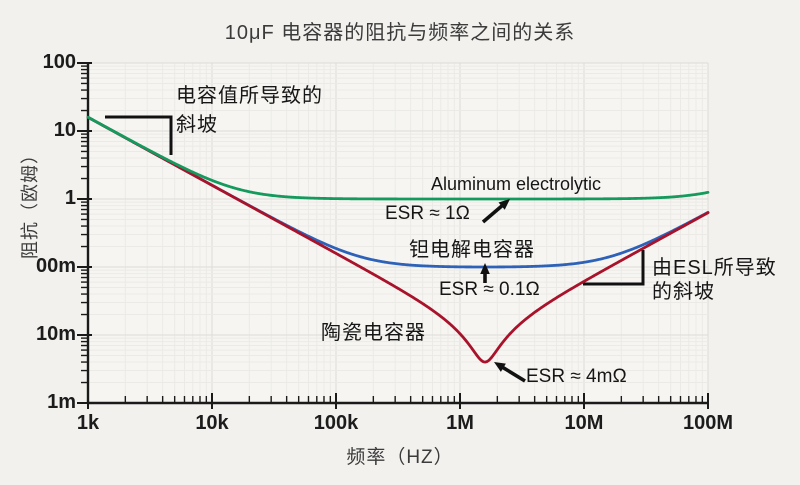  I want to click on y-tick-label: 10, so click(64, 130).